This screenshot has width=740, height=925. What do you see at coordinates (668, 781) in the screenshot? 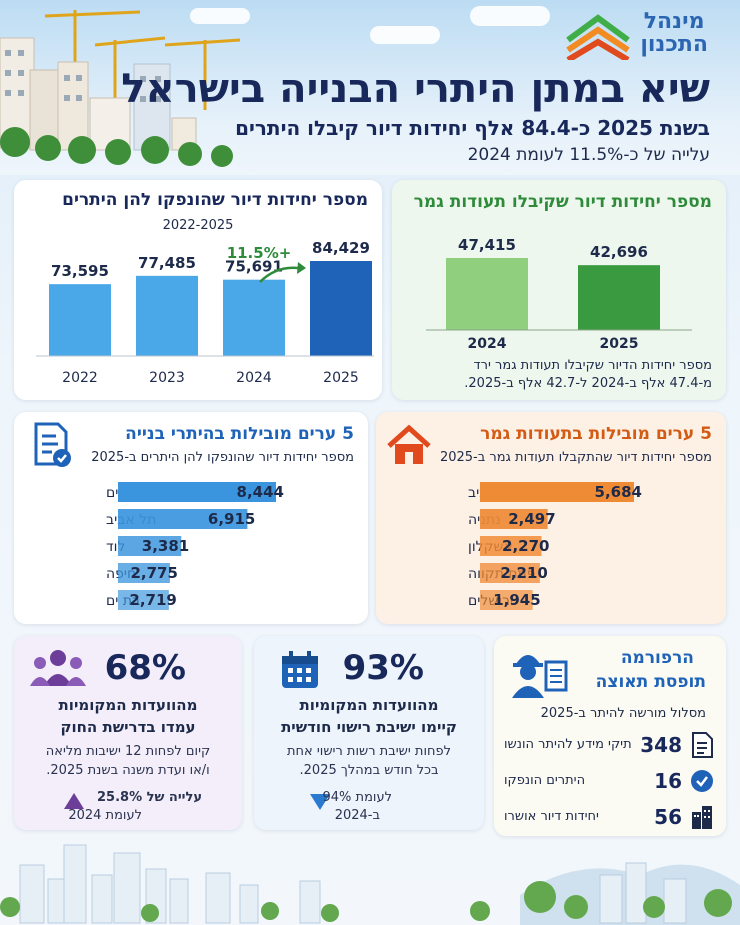
I see `reform-item-value: 16` at bounding box center [668, 781].